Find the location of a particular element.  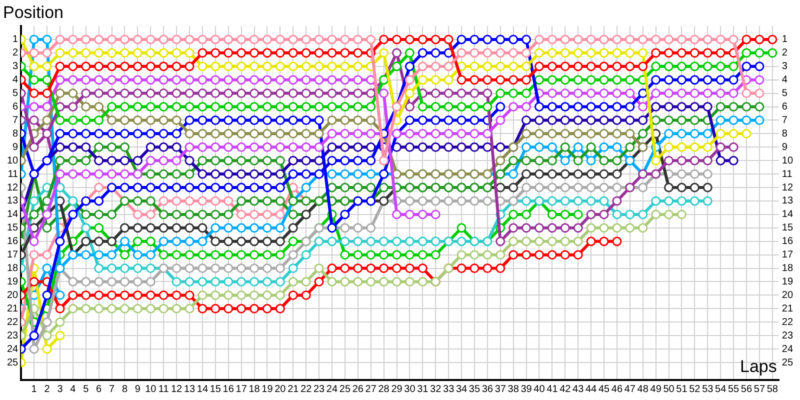

y2-tick-label: 2 is located at coordinates (785, 53).